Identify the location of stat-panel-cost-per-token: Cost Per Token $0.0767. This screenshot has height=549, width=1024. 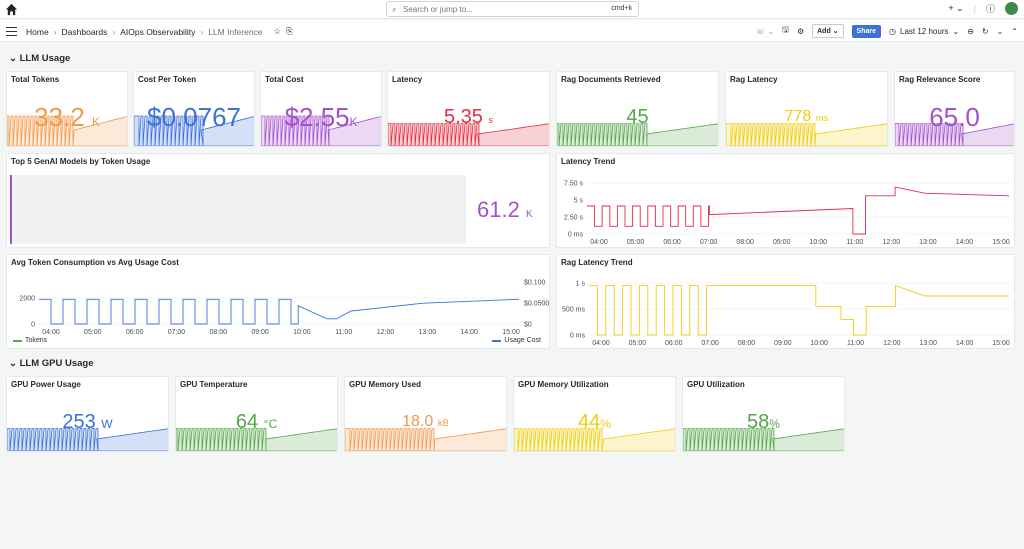
(194, 109).